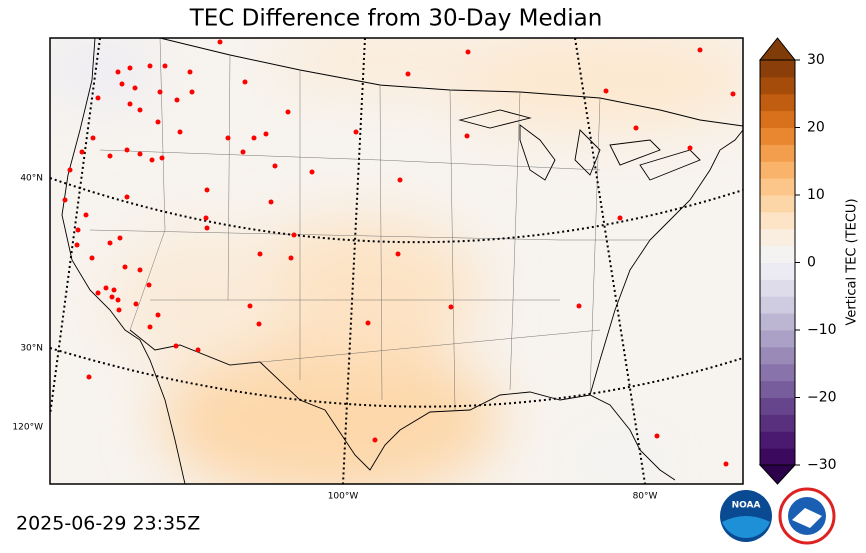  Describe the element at coordinates (645, 497) in the screenshot. I see `lon-label: 80°W` at that location.